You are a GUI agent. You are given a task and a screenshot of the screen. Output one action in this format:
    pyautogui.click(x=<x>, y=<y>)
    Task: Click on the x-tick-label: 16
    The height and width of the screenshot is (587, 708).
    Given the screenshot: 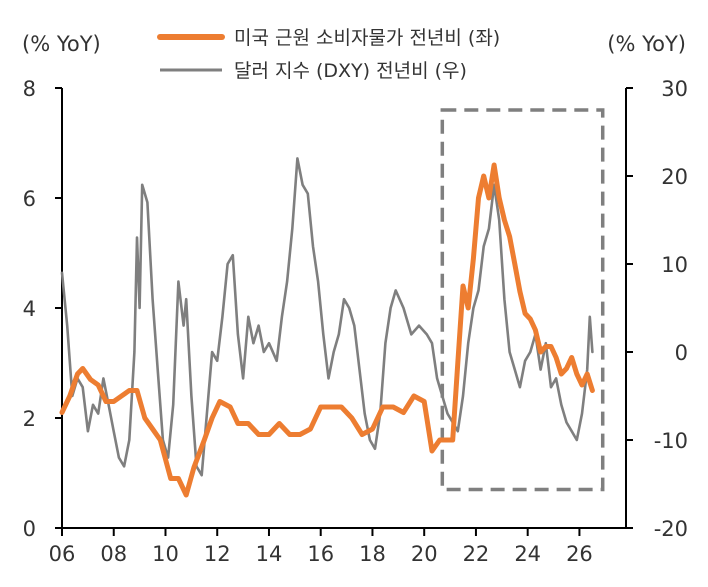 What is the action you would take?
    pyautogui.click(x=320, y=554)
    